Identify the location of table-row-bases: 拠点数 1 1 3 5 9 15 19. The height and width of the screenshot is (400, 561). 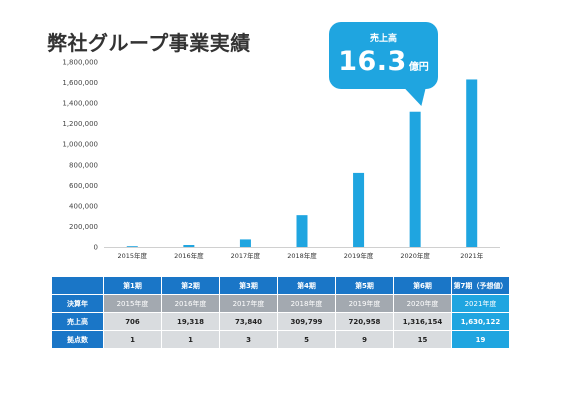
(280, 339).